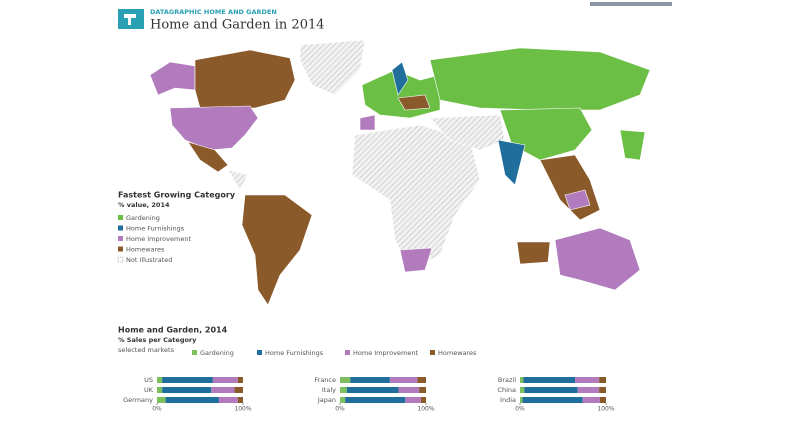 The width and height of the screenshot is (787, 427). What do you see at coordinates (508, 400) in the screenshot?
I see `category-label: India` at bounding box center [508, 400].